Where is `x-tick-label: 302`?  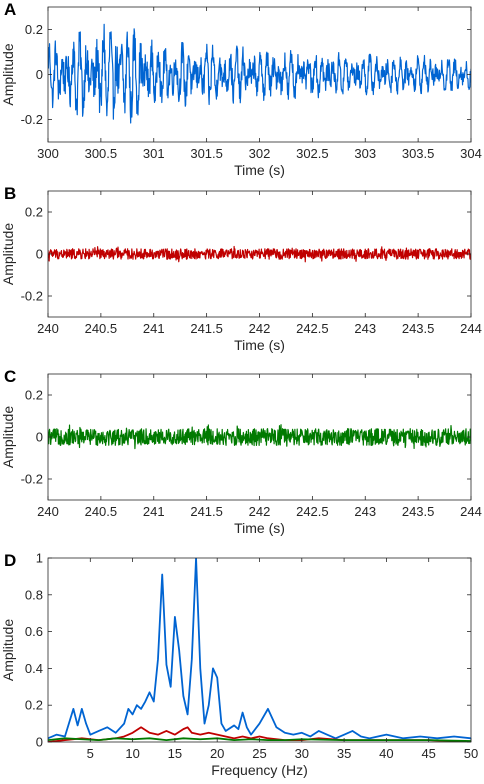
x-tick-label: 302 is located at coordinates (260, 153).